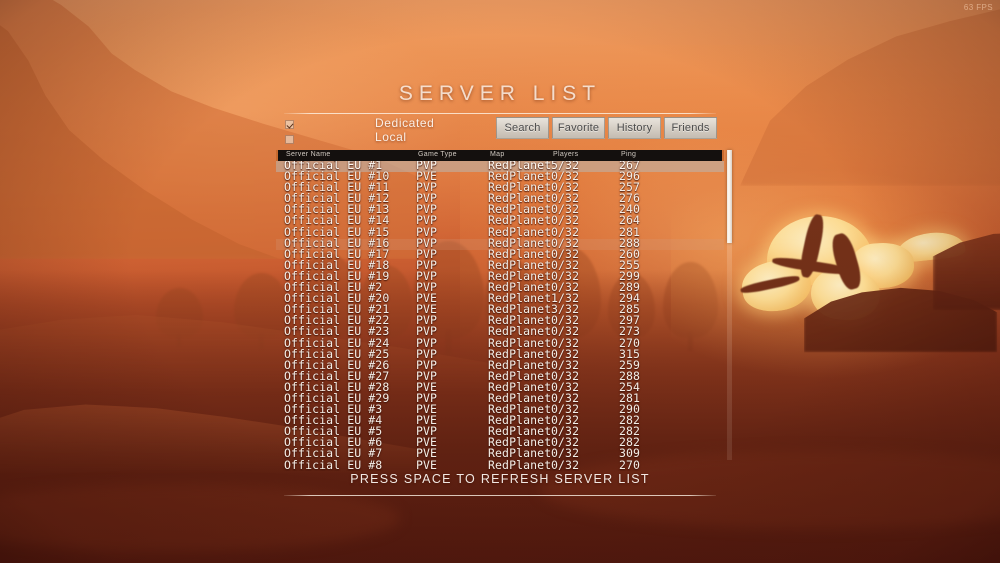 The height and width of the screenshot is (563, 1000). What do you see at coordinates (566, 154) in the screenshot?
I see `column-header-players: Players` at bounding box center [566, 154].